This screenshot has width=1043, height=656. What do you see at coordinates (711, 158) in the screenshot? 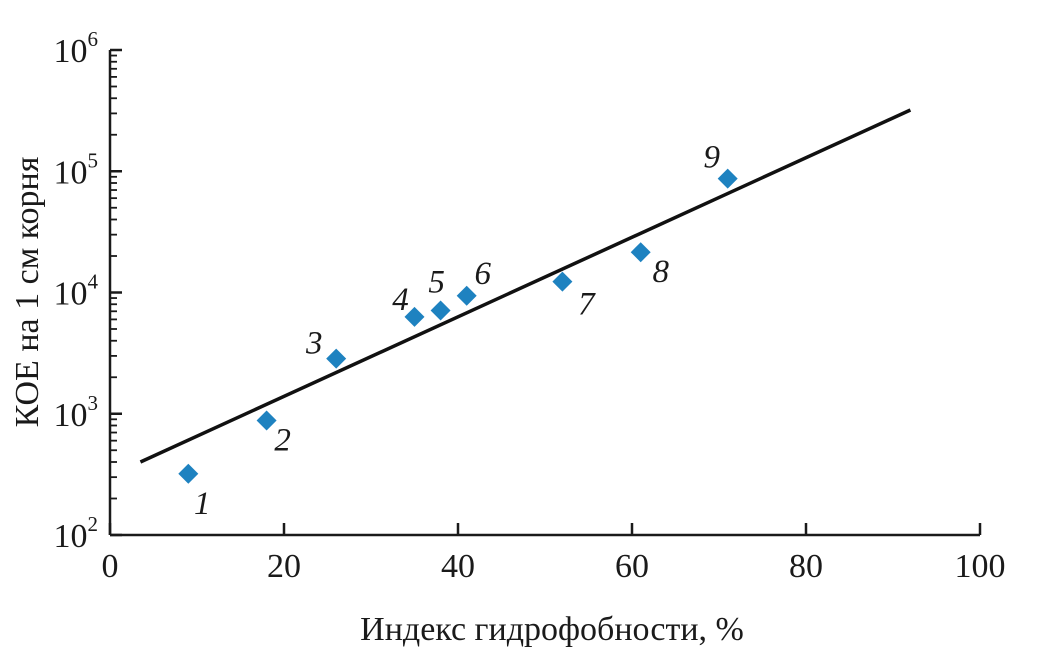
I see `point-label-9: 9` at bounding box center [711, 158].